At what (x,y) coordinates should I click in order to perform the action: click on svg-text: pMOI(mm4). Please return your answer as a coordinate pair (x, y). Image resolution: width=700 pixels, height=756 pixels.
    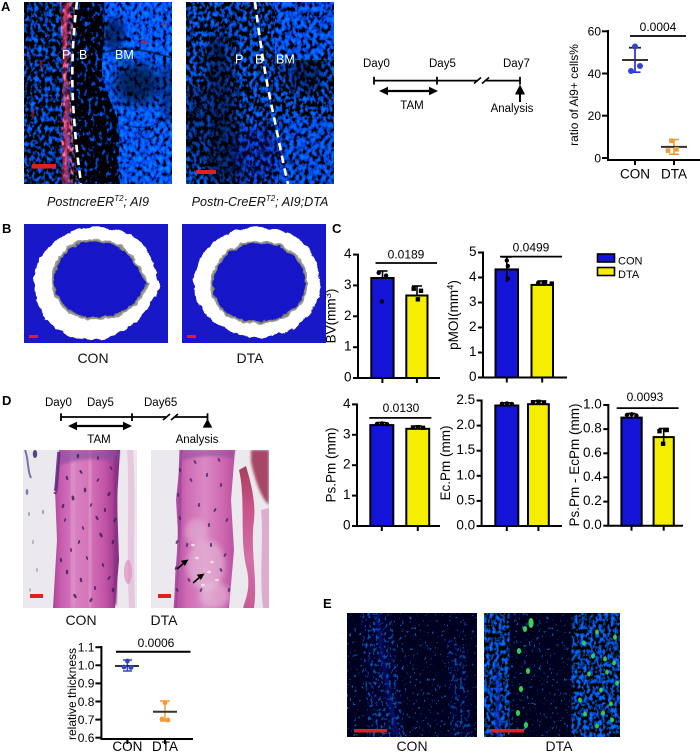
    Looking at the image, I should click on (454, 315).